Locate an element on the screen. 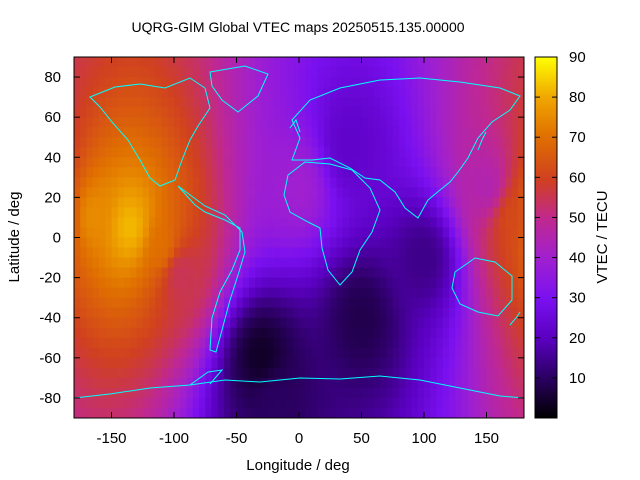 The image size is (640, 480). coastline-eurasia is located at coordinates (406, 148).